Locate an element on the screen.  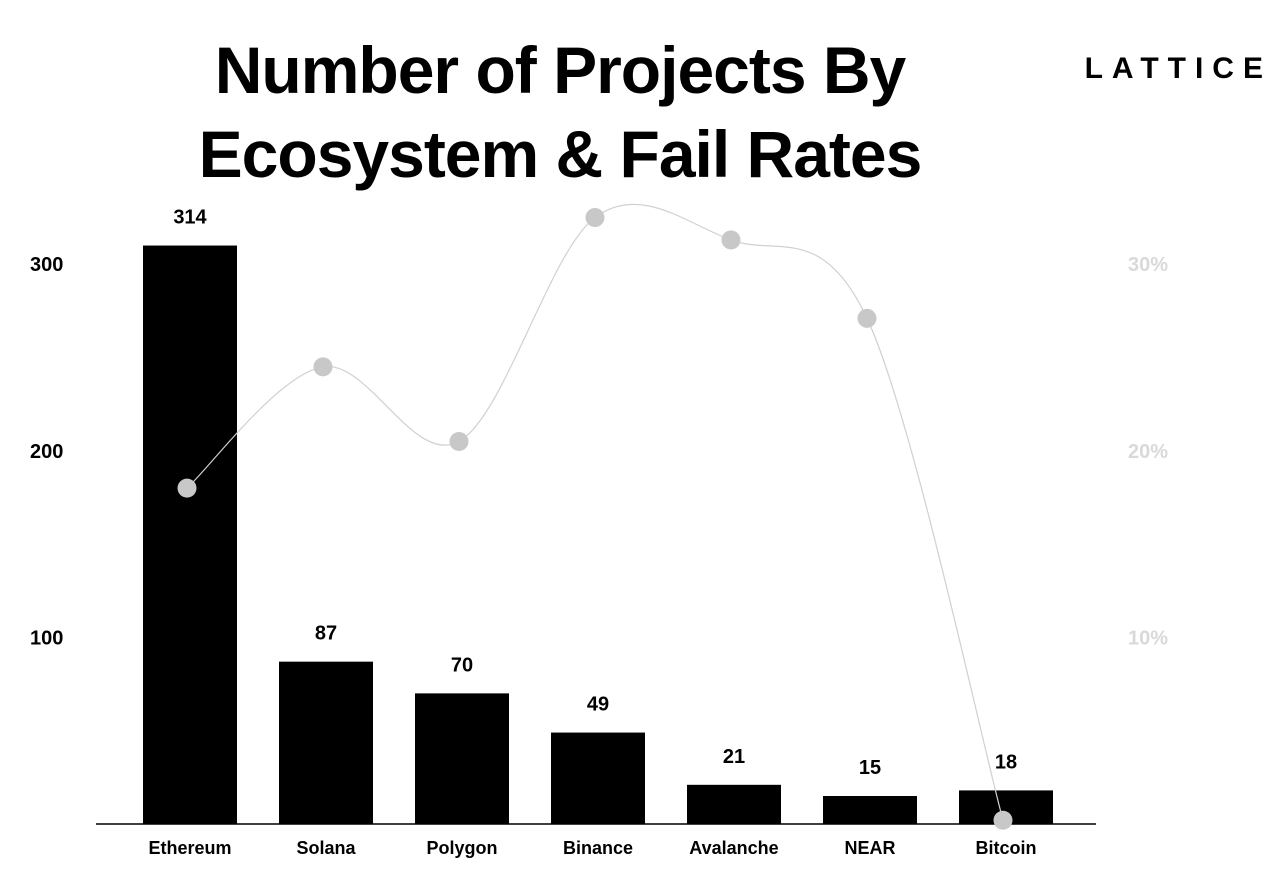
y-right-tick-label: 20% is located at coordinates (1148, 452).